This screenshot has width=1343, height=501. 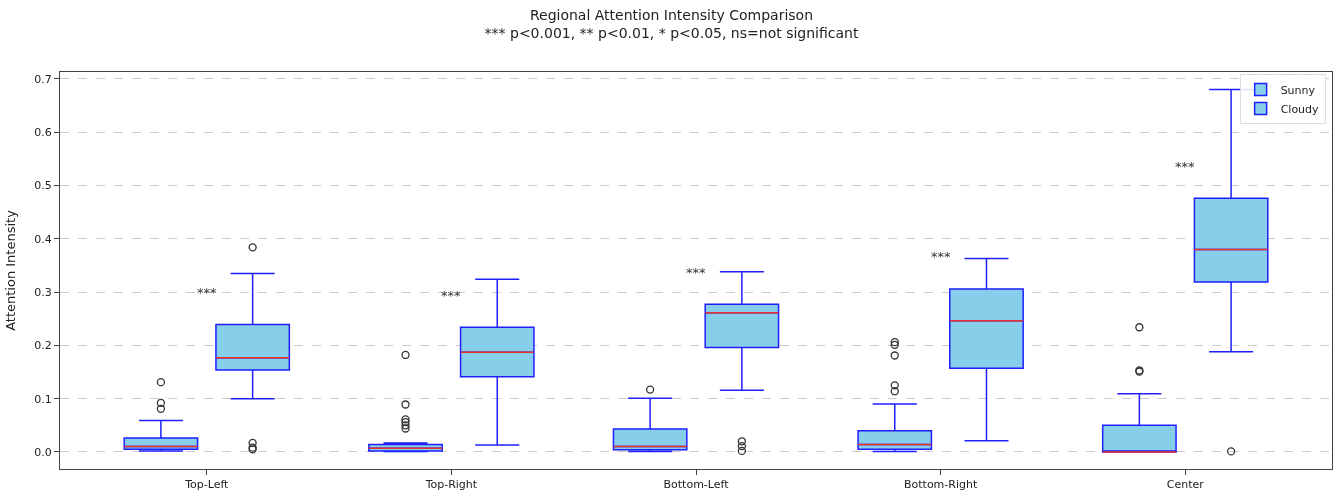 What do you see at coordinates (671, 15) in the screenshot?
I see `chart-title: Regional Attention Intensity Comparison` at bounding box center [671, 15].